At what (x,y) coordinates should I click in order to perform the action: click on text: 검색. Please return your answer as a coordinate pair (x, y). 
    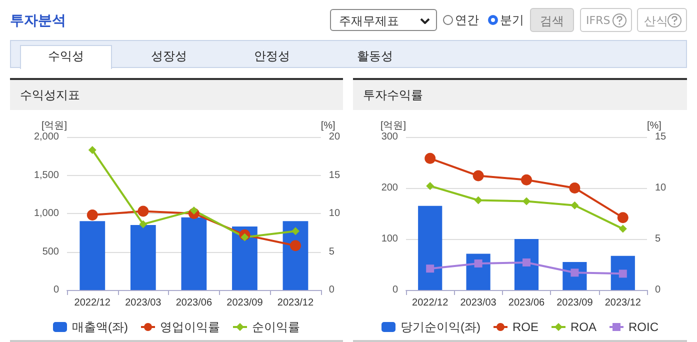
    Looking at the image, I should click on (552, 20).